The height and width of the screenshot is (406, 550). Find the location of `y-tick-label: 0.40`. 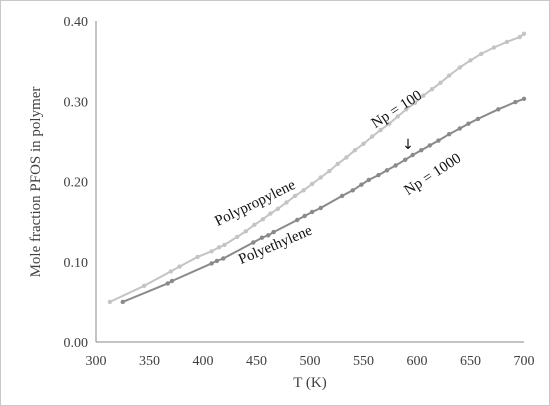

y-tick-label: 0.40 is located at coordinates (76, 22).